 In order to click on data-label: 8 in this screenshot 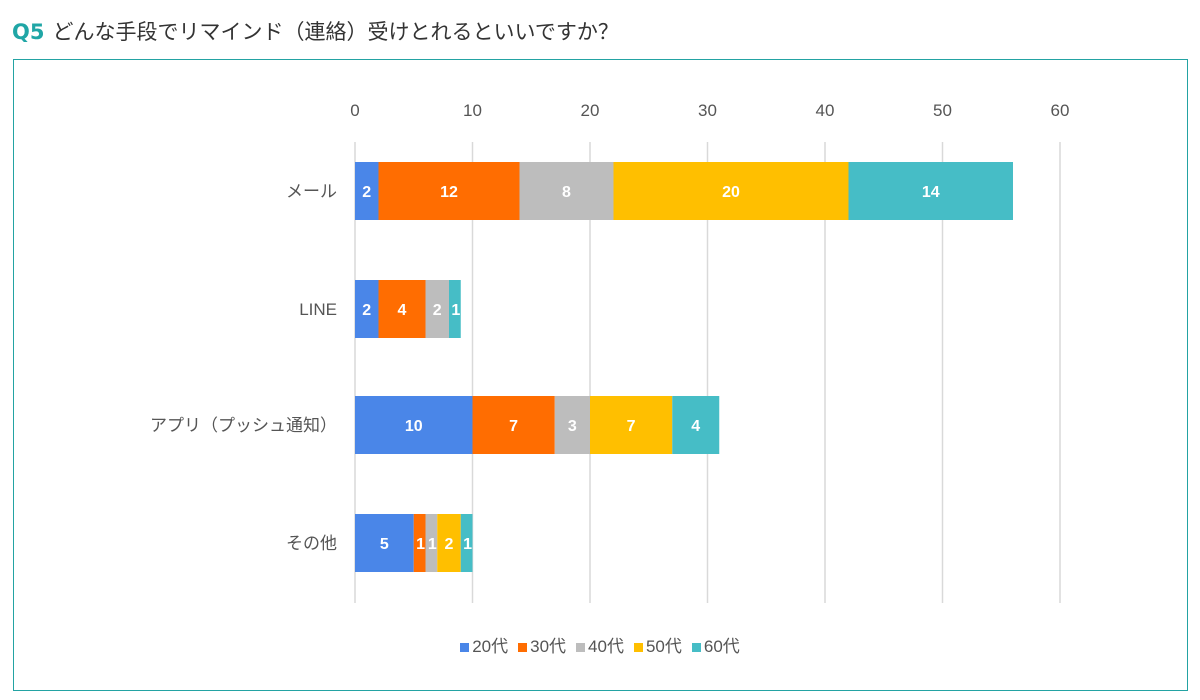, I will do `click(566, 192)`.